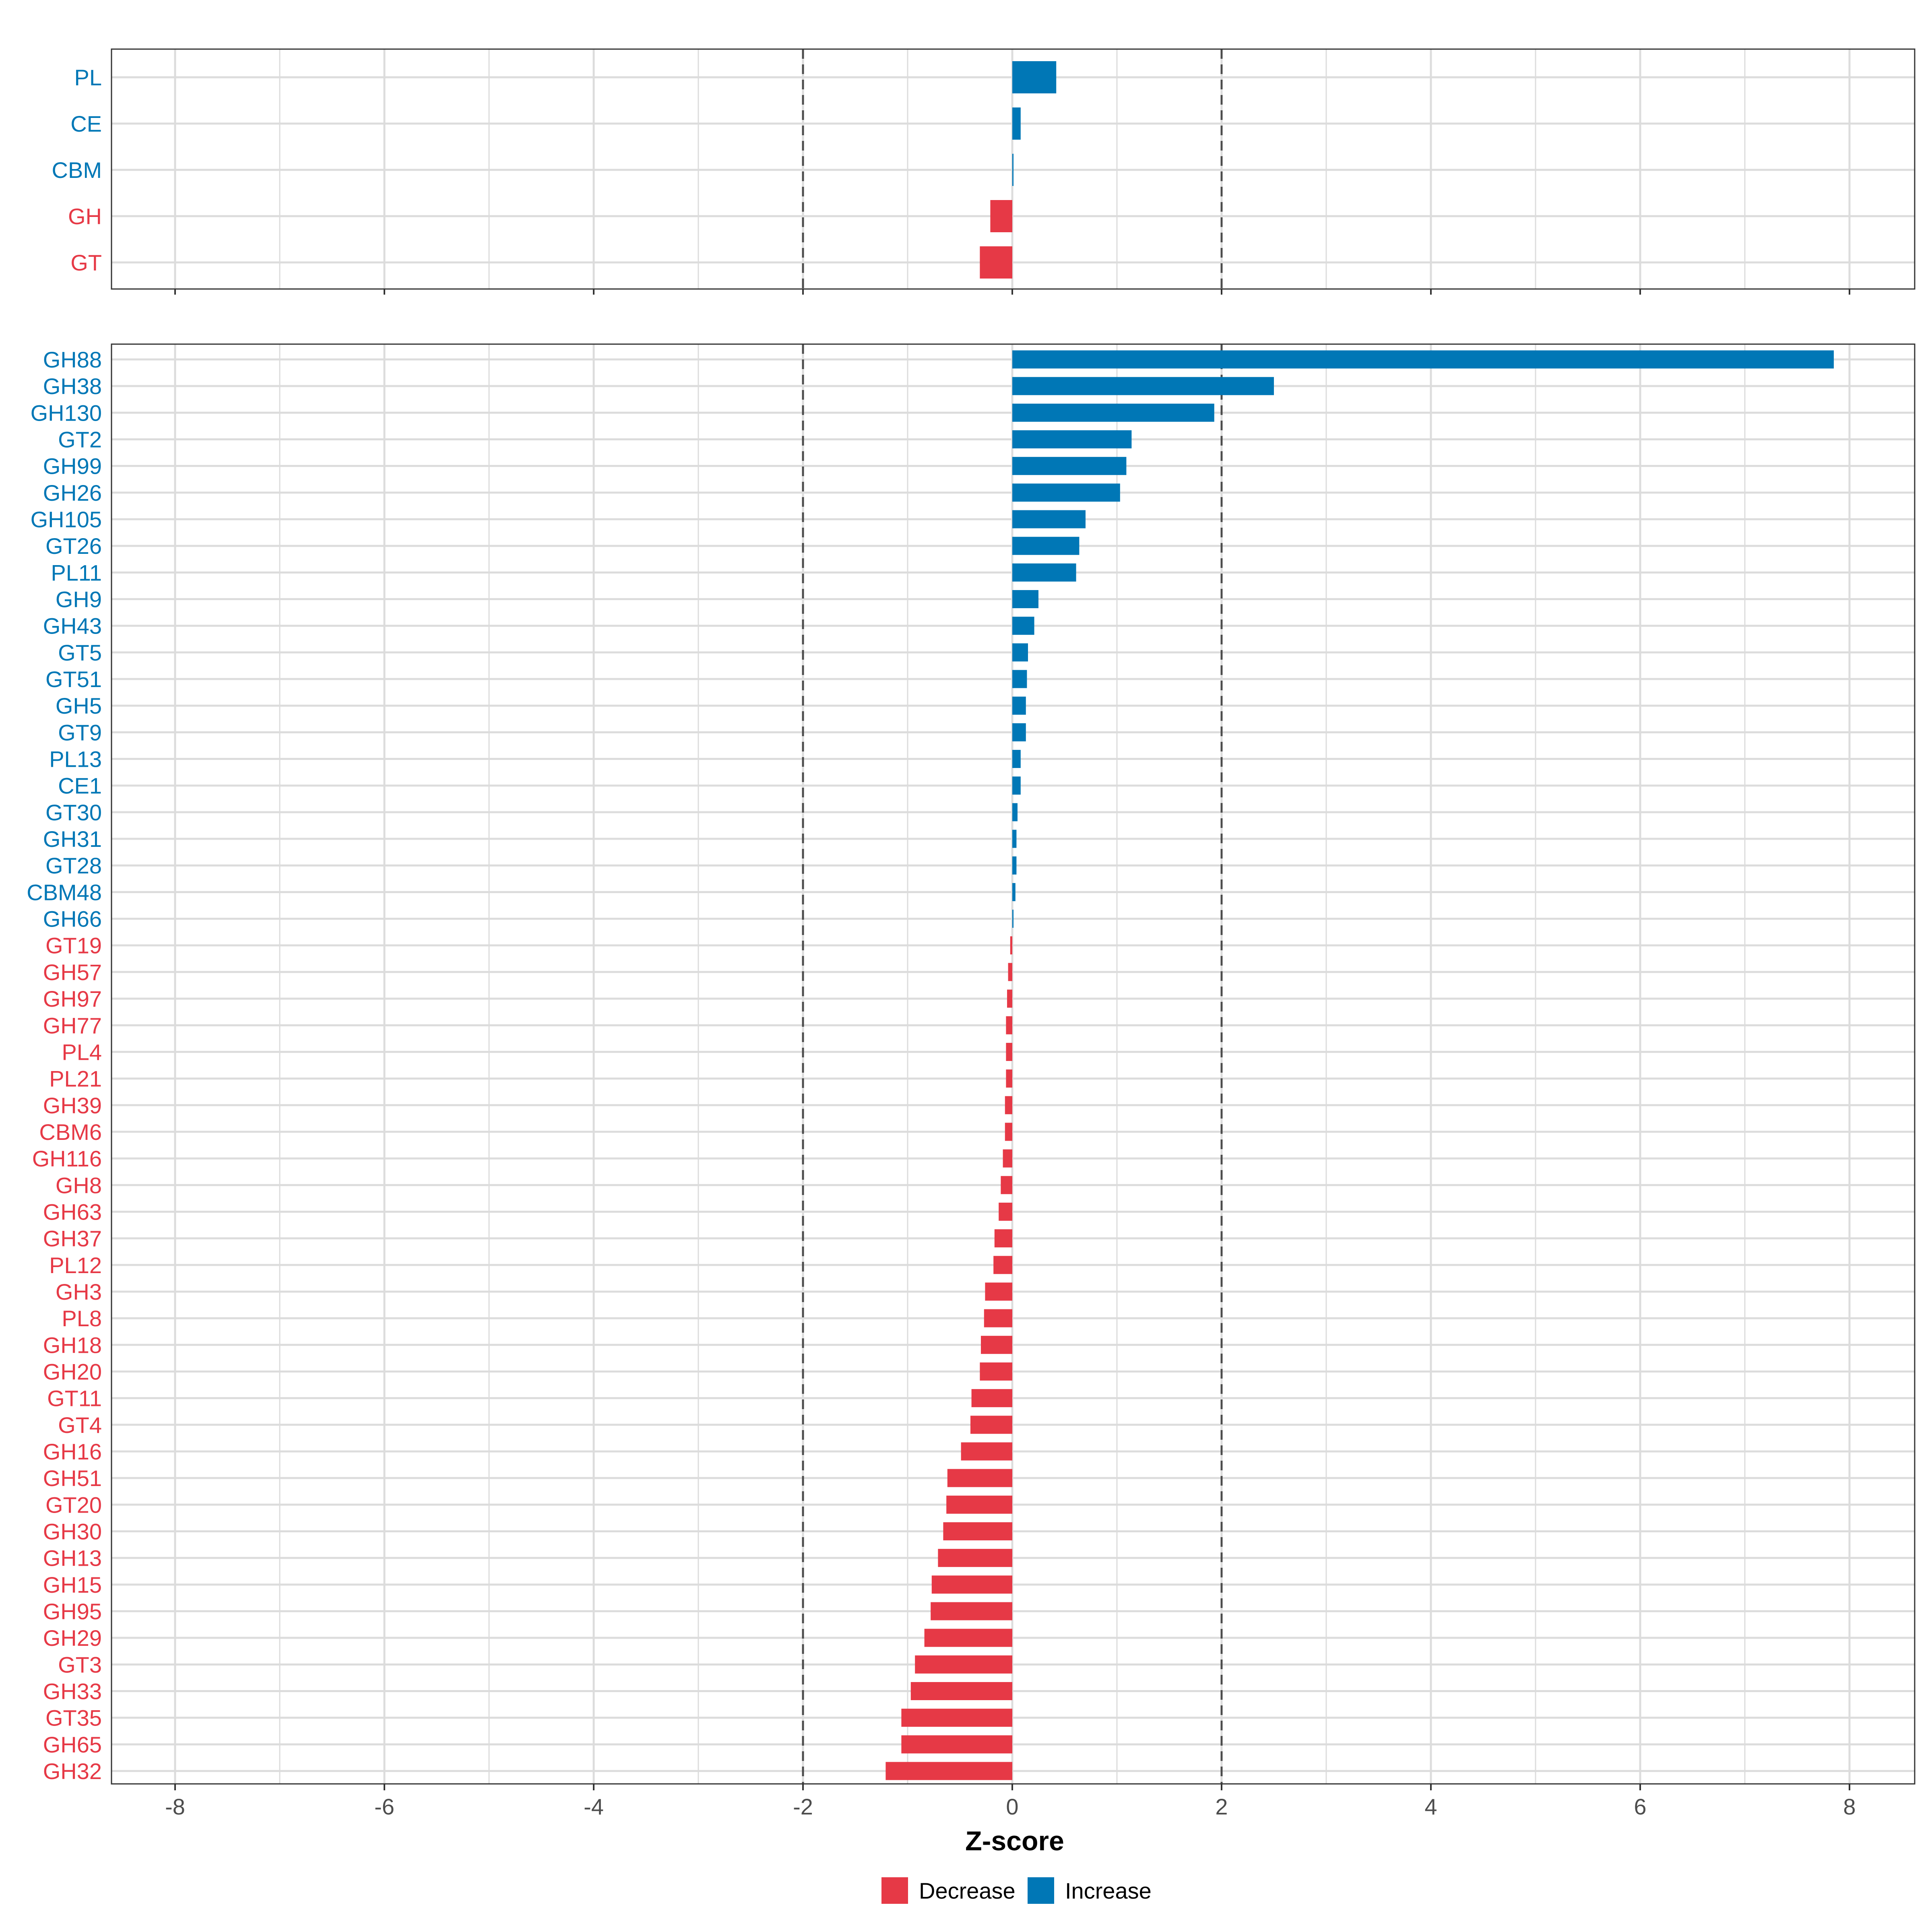 This screenshot has width=1932, height=1932. Describe the element at coordinates (1016, 759) in the screenshot. I see `bar-pl13` at that location.